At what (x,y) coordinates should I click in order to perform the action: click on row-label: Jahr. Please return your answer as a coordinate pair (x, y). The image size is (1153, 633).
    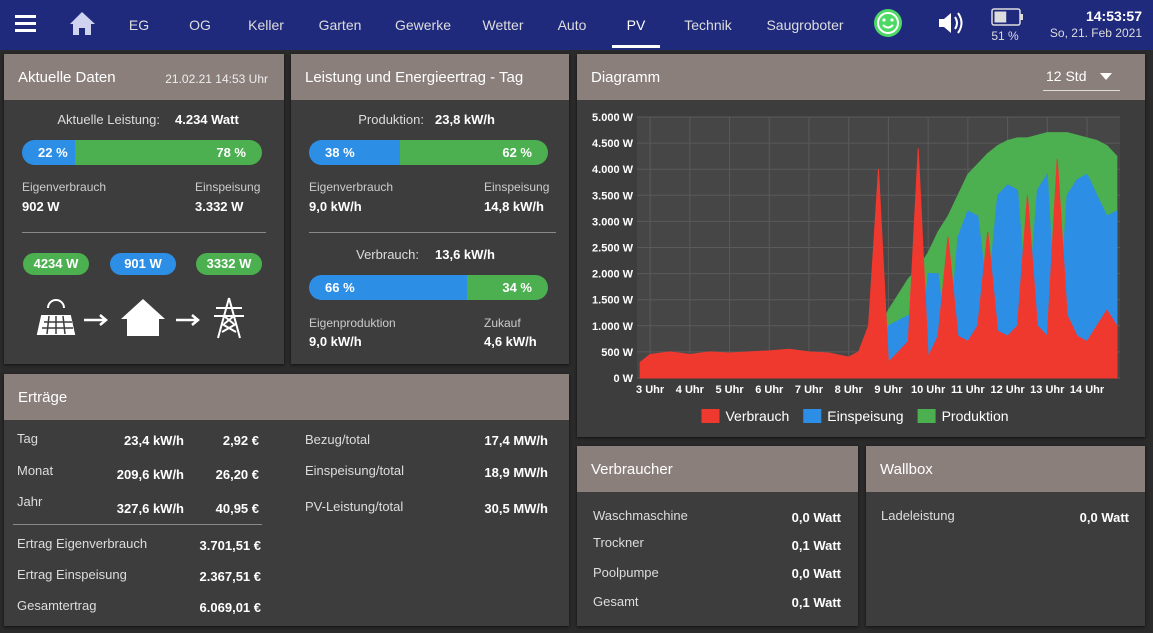
    Looking at the image, I should click on (30, 501).